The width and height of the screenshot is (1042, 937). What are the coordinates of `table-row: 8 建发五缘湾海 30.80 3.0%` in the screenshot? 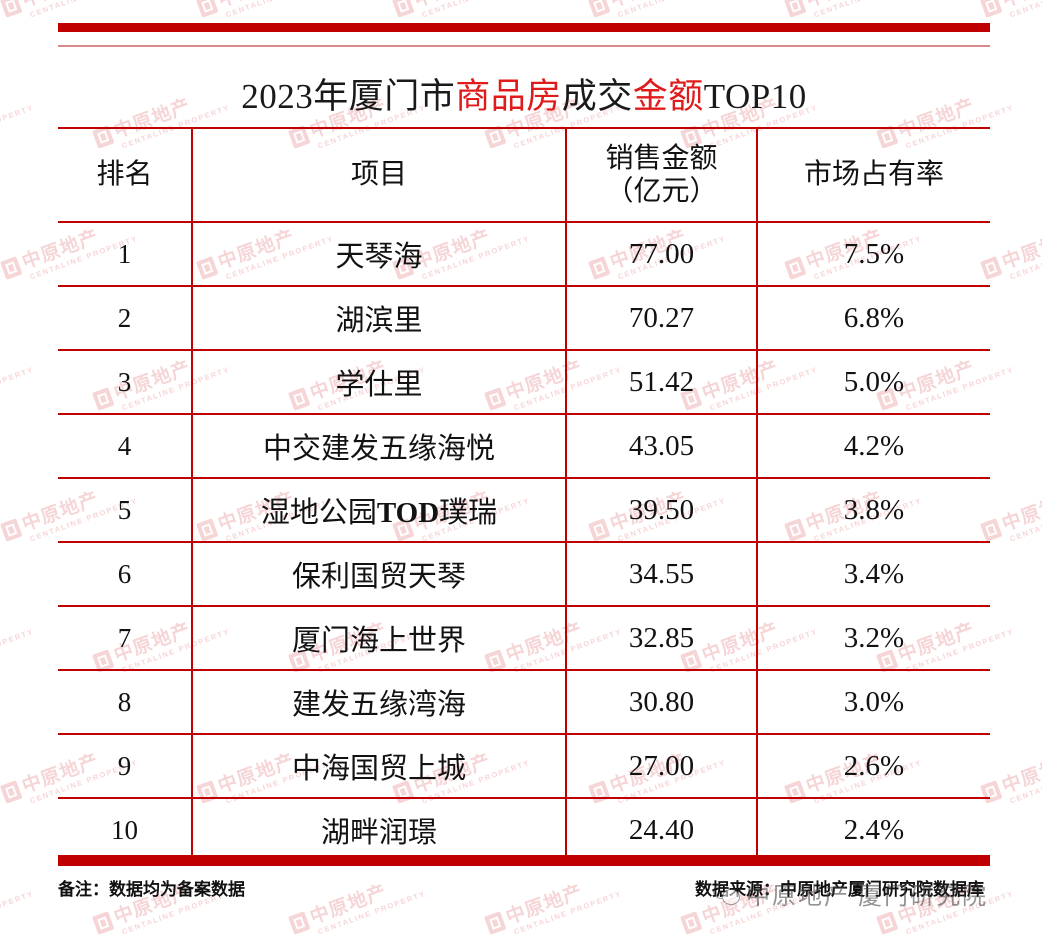 It's located at (524, 702).